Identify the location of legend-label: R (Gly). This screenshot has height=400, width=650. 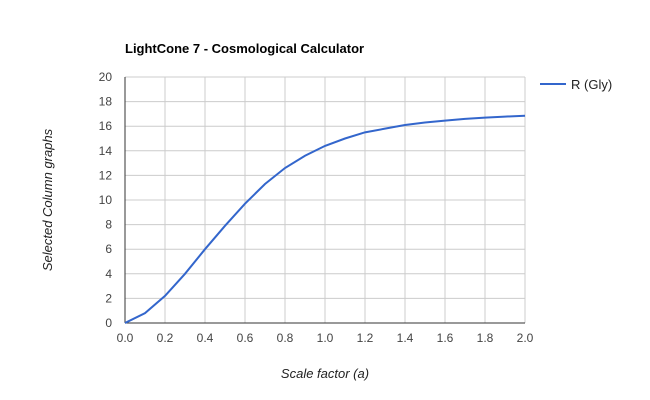
(591, 84).